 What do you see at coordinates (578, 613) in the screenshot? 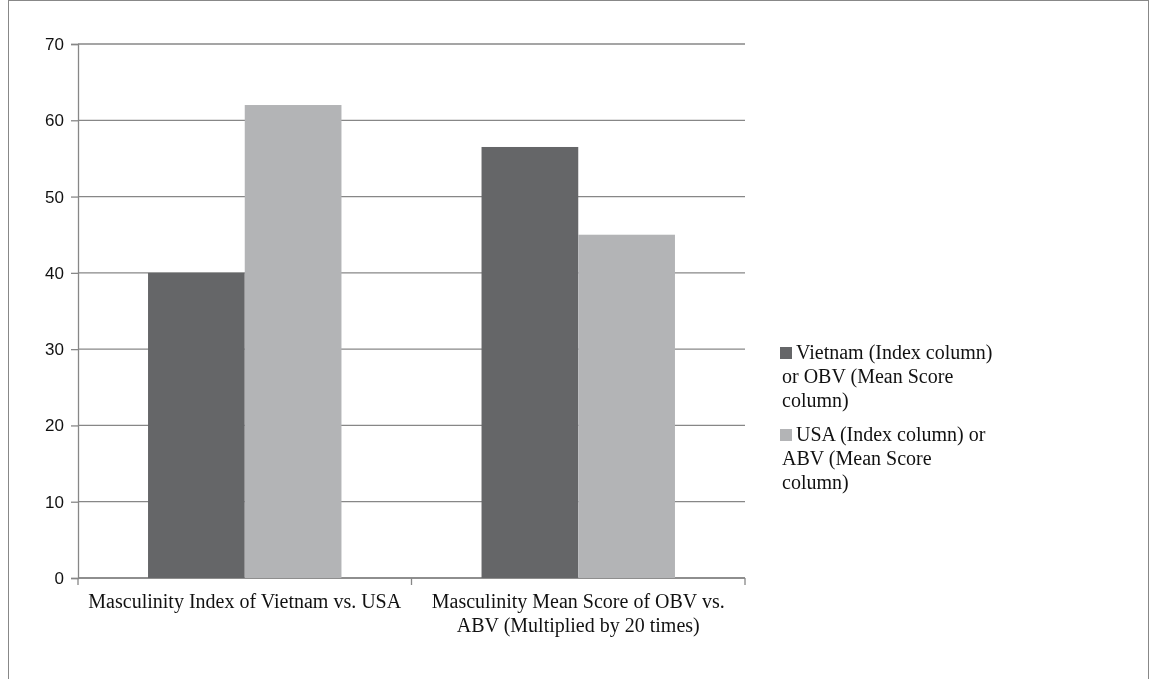
I see `x-tick-label: Masculinity Mean Score of OBV vs. ABV (Multiplied by 20 times)` at bounding box center [578, 613].